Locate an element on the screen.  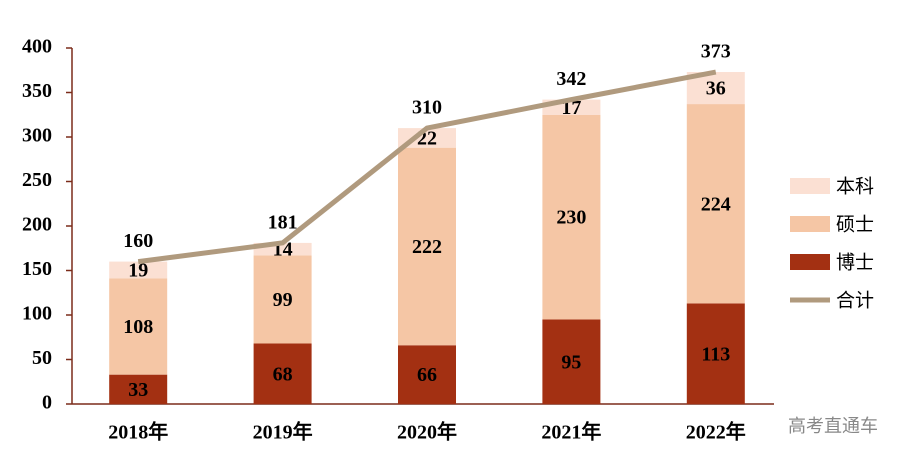
data-label: 108 is located at coordinates (138, 327).